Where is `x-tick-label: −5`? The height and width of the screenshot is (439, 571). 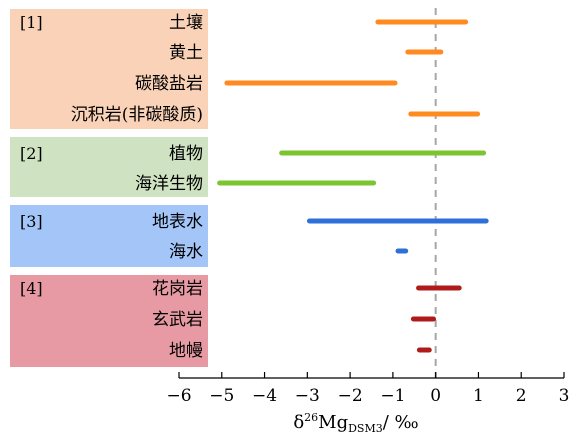
x-tick-label: −5 is located at coordinates (221, 396).